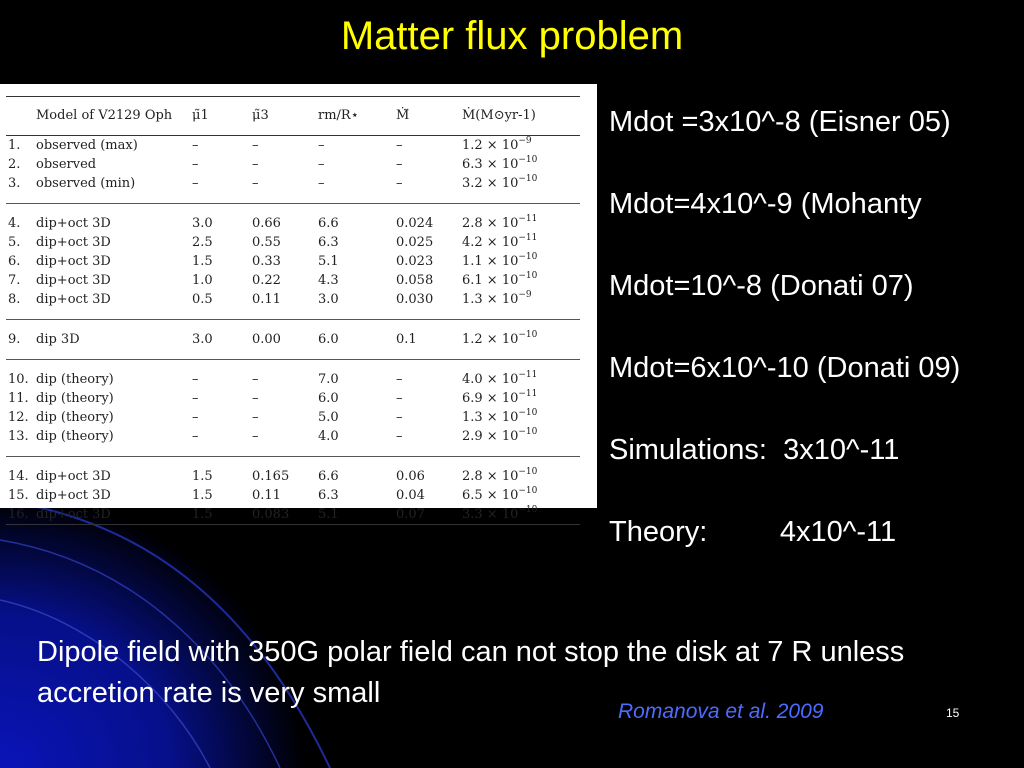  I want to click on cell-mdot: 1.3 × 10−10, so click(520, 417).